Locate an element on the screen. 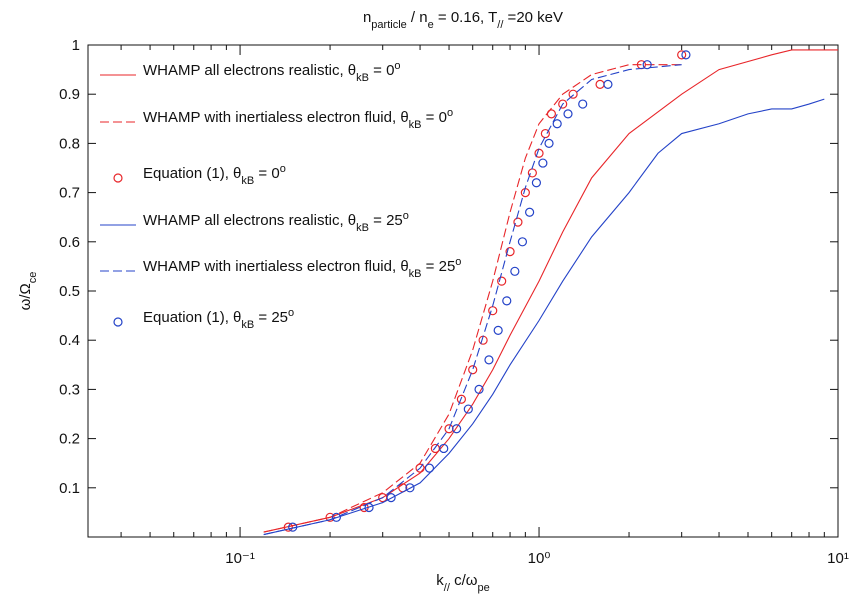 The image size is (858, 598). legend-label: WHAMP all electrons realistic, θkB = 25o is located at coordinates (276, 222).